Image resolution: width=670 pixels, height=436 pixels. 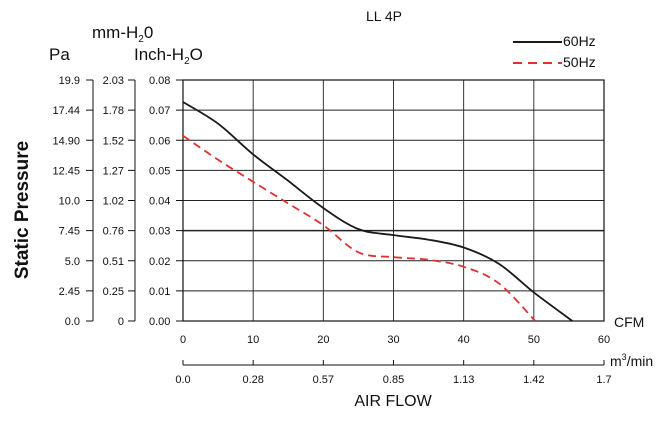 I want to click on x-tick-label-cfm: 0, so click(x=183, y=340).